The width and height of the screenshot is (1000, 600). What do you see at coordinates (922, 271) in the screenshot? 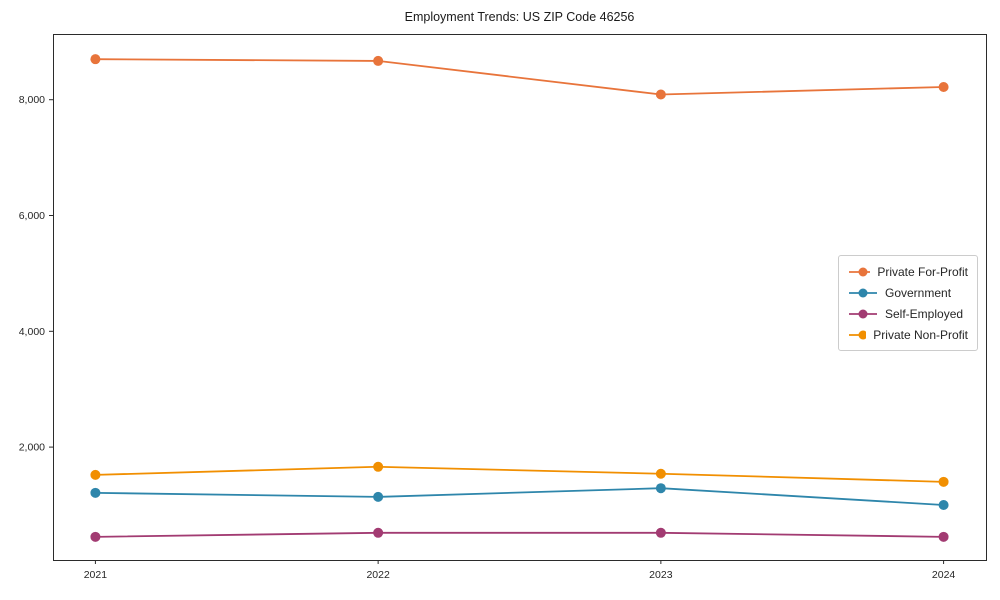
I see `legend-label: Private For-Profit` at bounding box center [922, 271].